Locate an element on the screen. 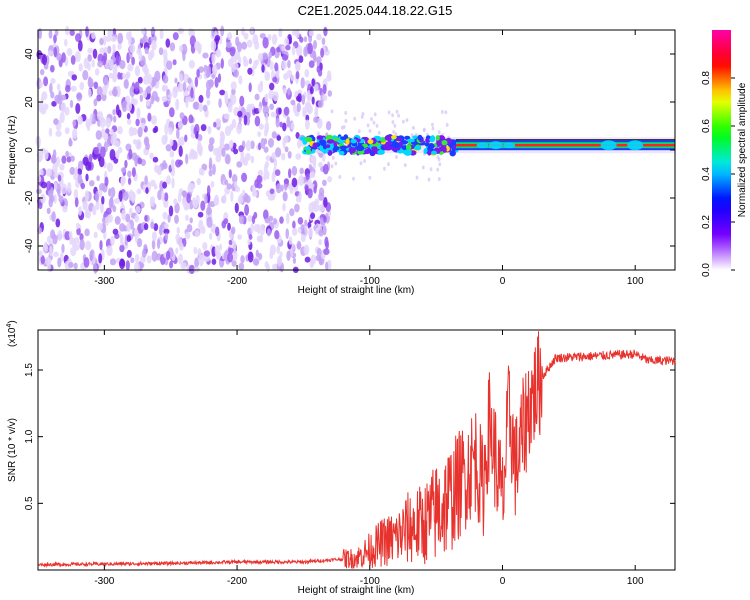  snr-x-tick-label: -200 is located at coordinates (237, 581).